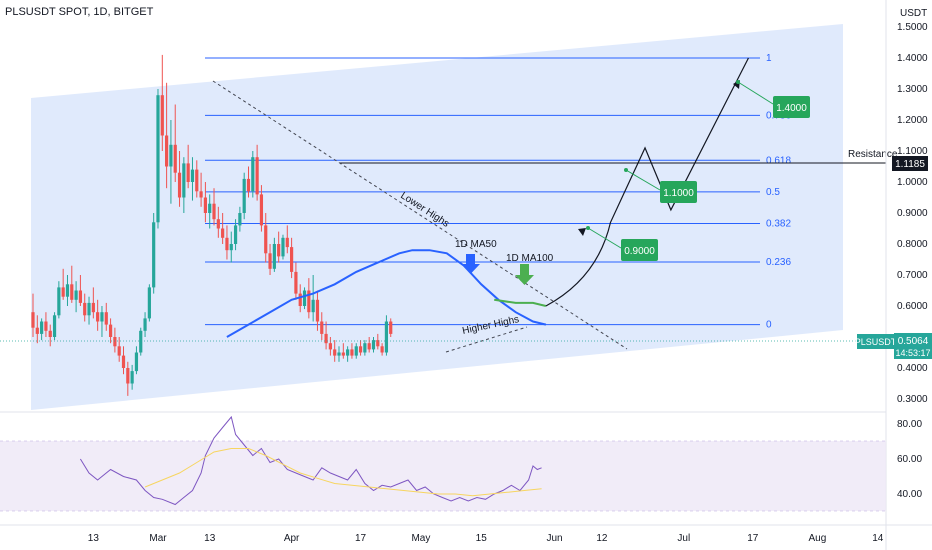 The height and width of the screenshot is (550, 932). What do you see at coordinates (292, 538) in the screenshot?
I see `time-tick-label: Apr` at bounding box center [292, 538].